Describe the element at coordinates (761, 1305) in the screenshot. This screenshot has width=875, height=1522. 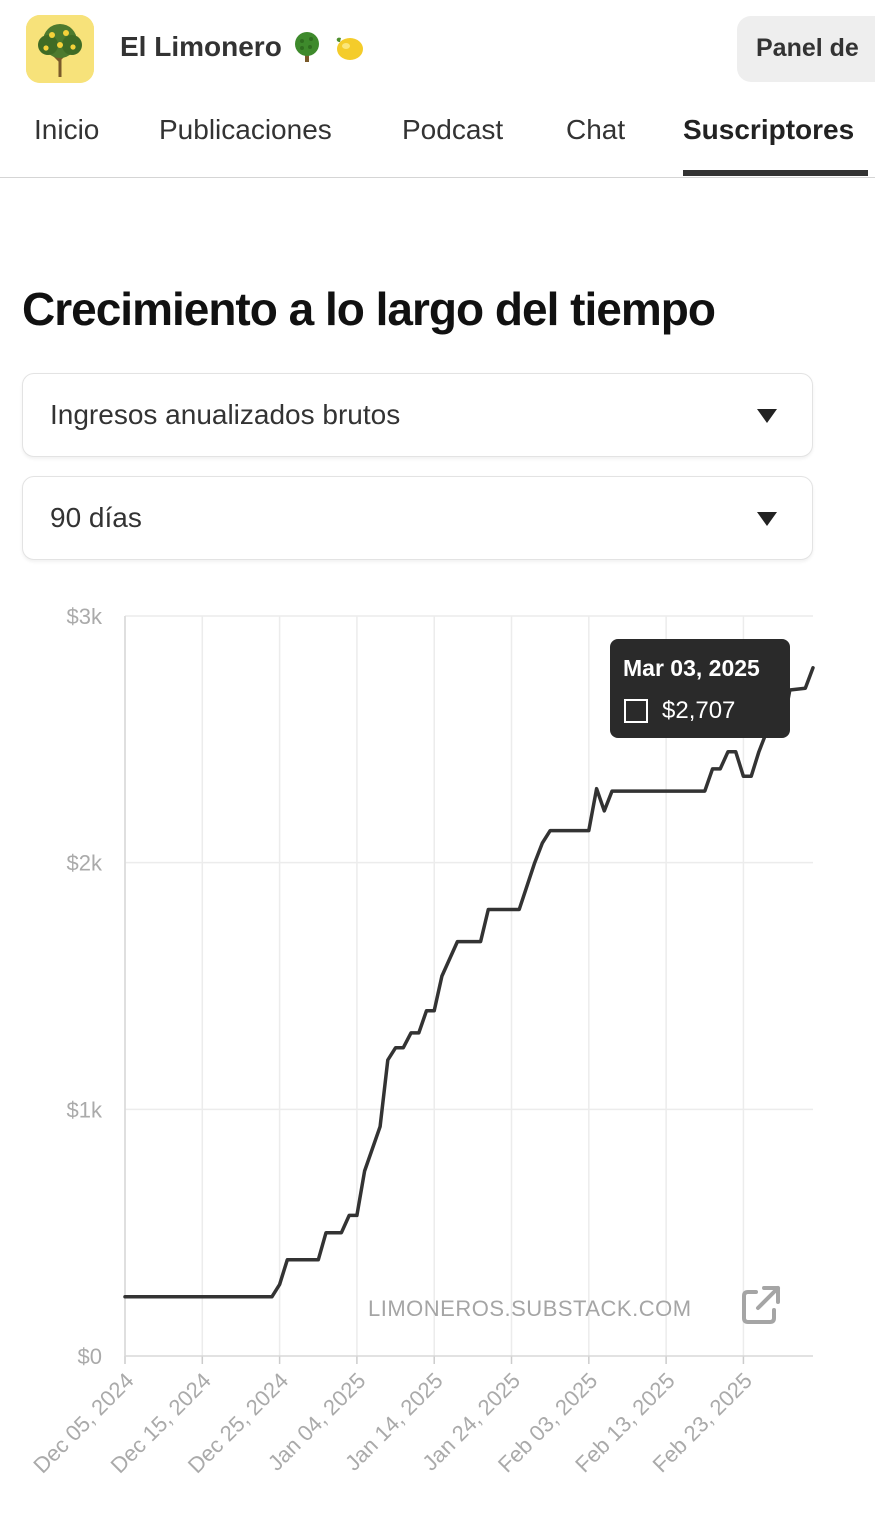
I see `external-link-icon` at that location.